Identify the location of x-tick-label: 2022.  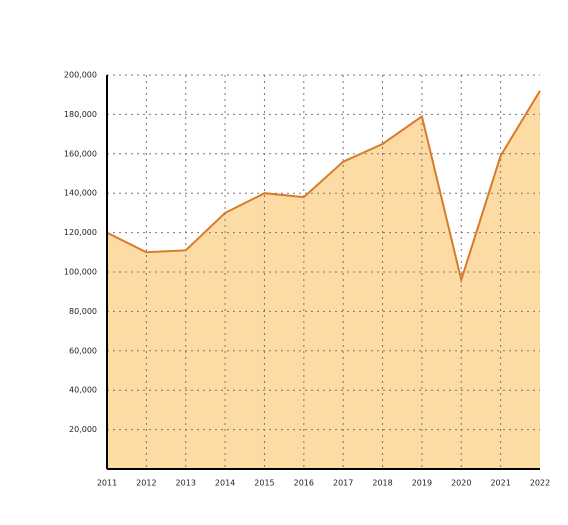
(540, 483).